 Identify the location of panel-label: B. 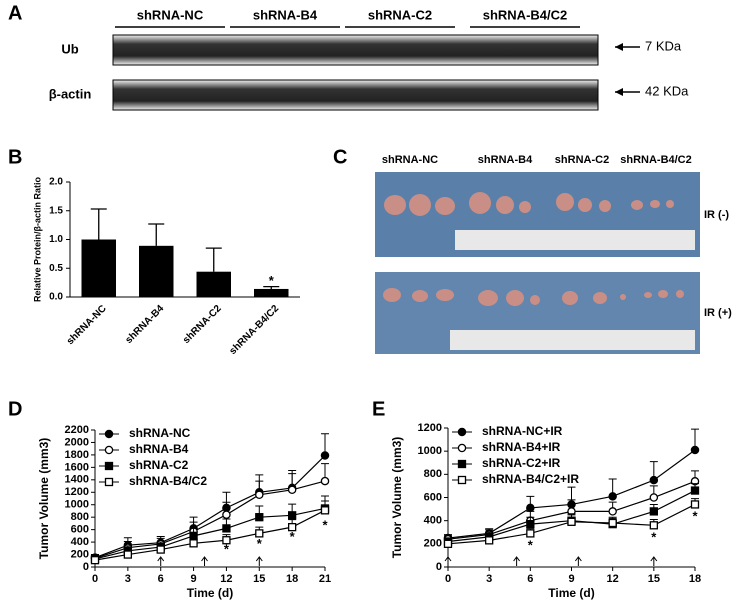
(15, 157).